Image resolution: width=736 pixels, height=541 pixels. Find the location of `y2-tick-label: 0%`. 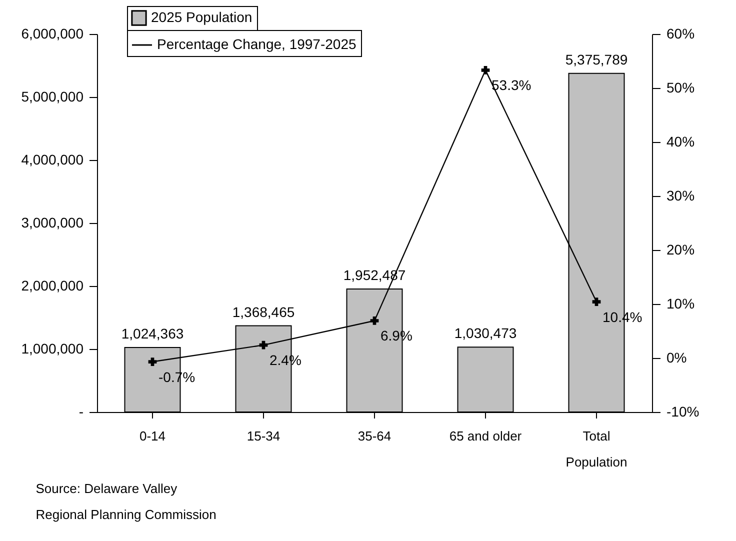

y2-tick-label: 0% is located at coordinates (676, 358).